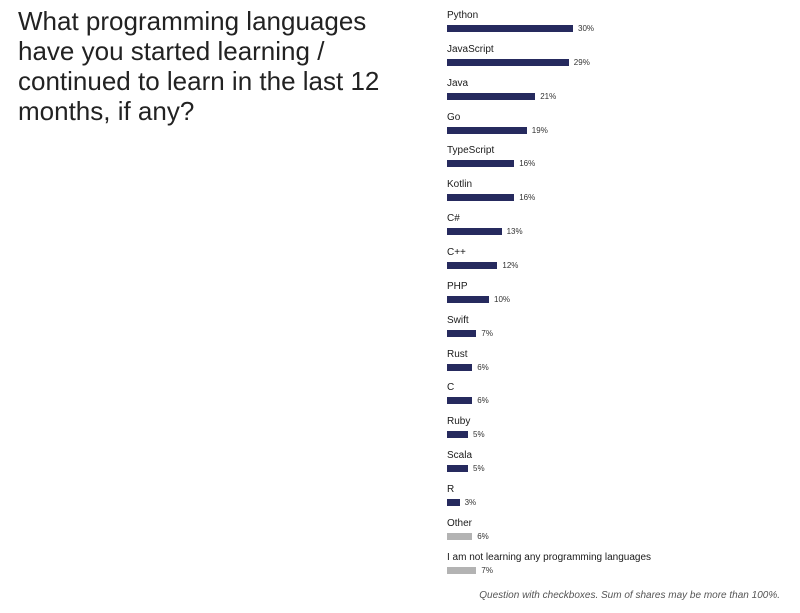 This screenshot has height=613, width=800. I want to click on bar-row: TypeScript 16%, so click(617, 159).